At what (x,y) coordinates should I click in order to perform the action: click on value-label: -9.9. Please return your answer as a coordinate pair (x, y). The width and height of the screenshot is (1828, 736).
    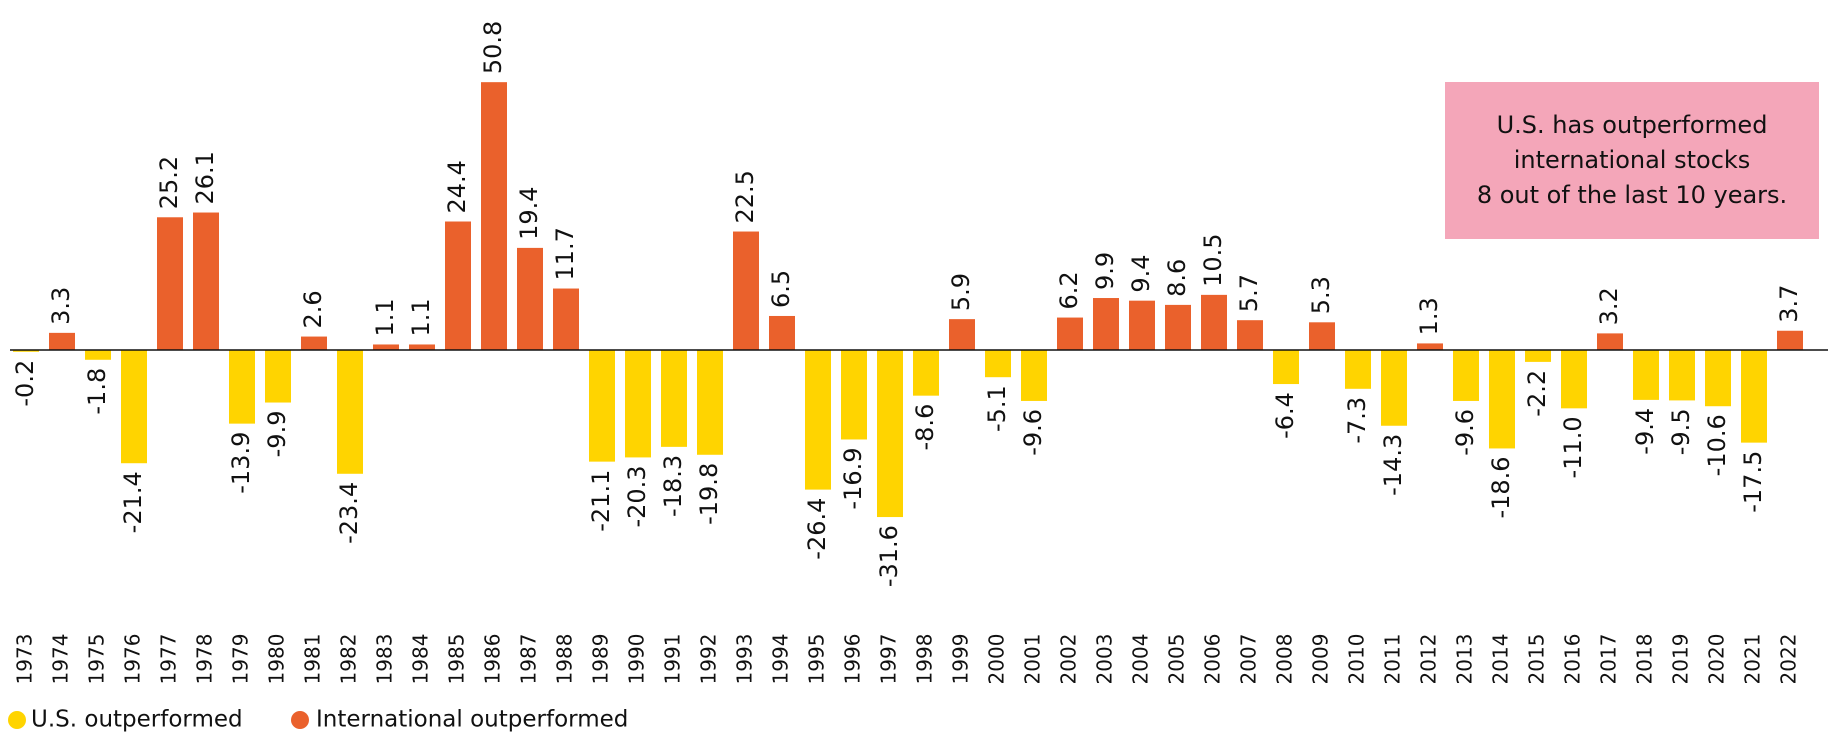
    Looking at the image, I should click on (277, 434).